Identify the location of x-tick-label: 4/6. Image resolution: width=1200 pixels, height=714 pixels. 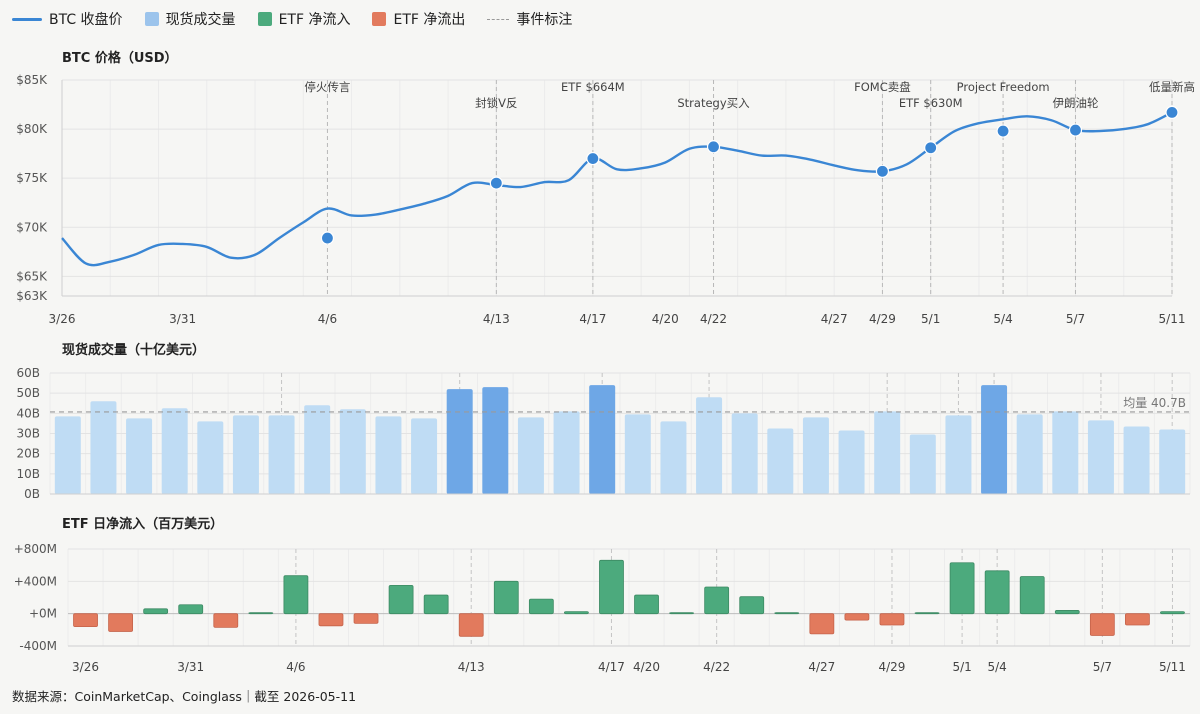
(295, 667).